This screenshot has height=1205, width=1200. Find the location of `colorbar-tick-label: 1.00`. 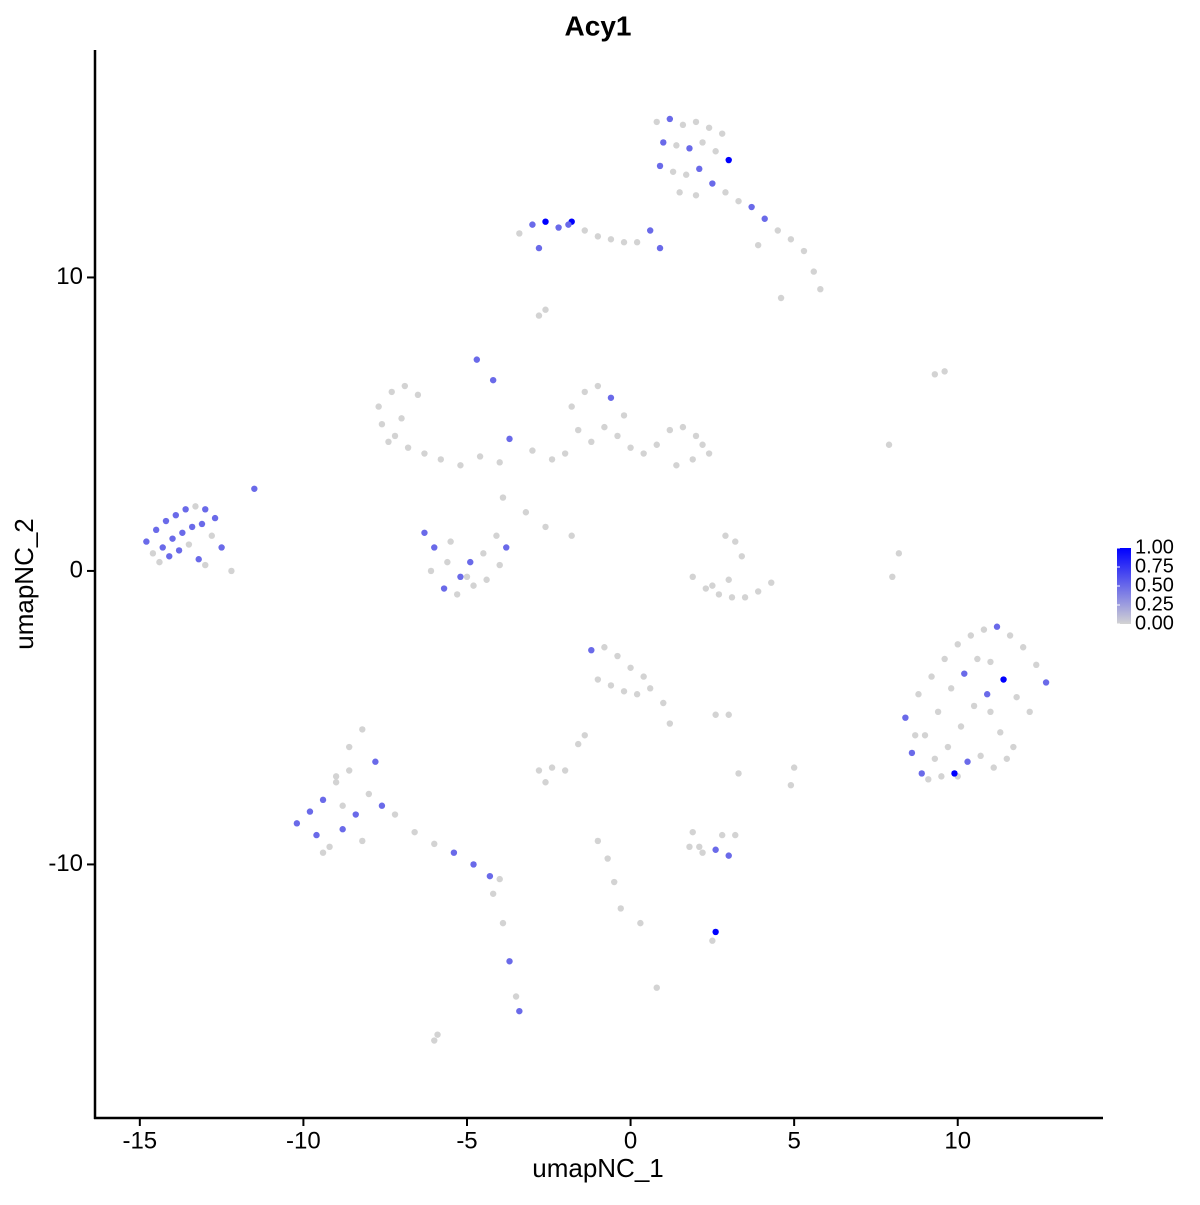

colorbar-tick-label: 1.00 is located at coordinates (1154, 547).